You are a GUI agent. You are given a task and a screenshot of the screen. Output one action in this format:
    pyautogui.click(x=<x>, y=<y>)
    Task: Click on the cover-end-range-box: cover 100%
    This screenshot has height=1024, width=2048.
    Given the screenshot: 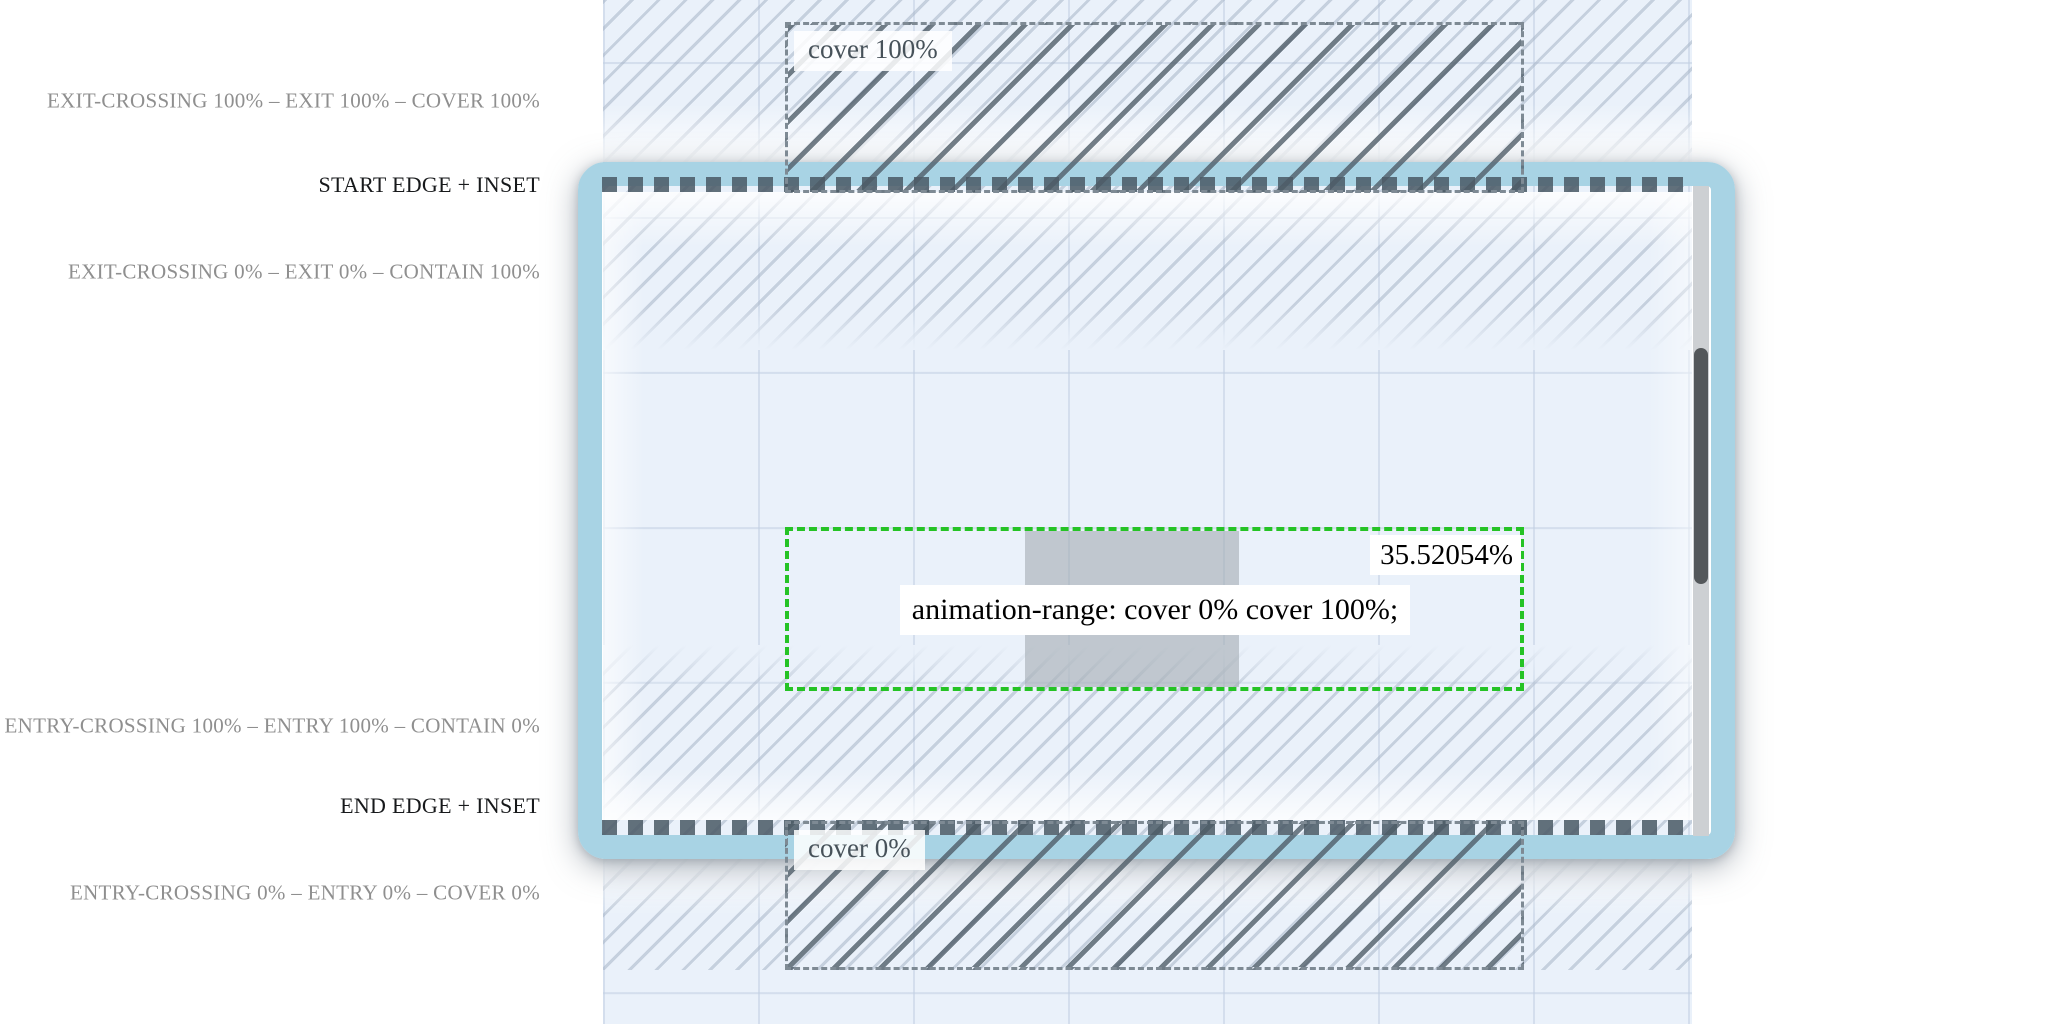 What is the action you would take?
    pyautogui.click(x=1154, y=107)
    